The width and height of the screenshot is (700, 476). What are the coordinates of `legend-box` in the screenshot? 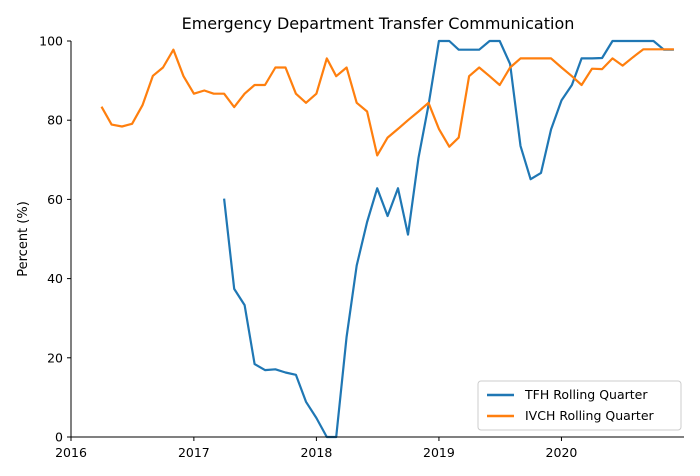 It's located at (579, 405).